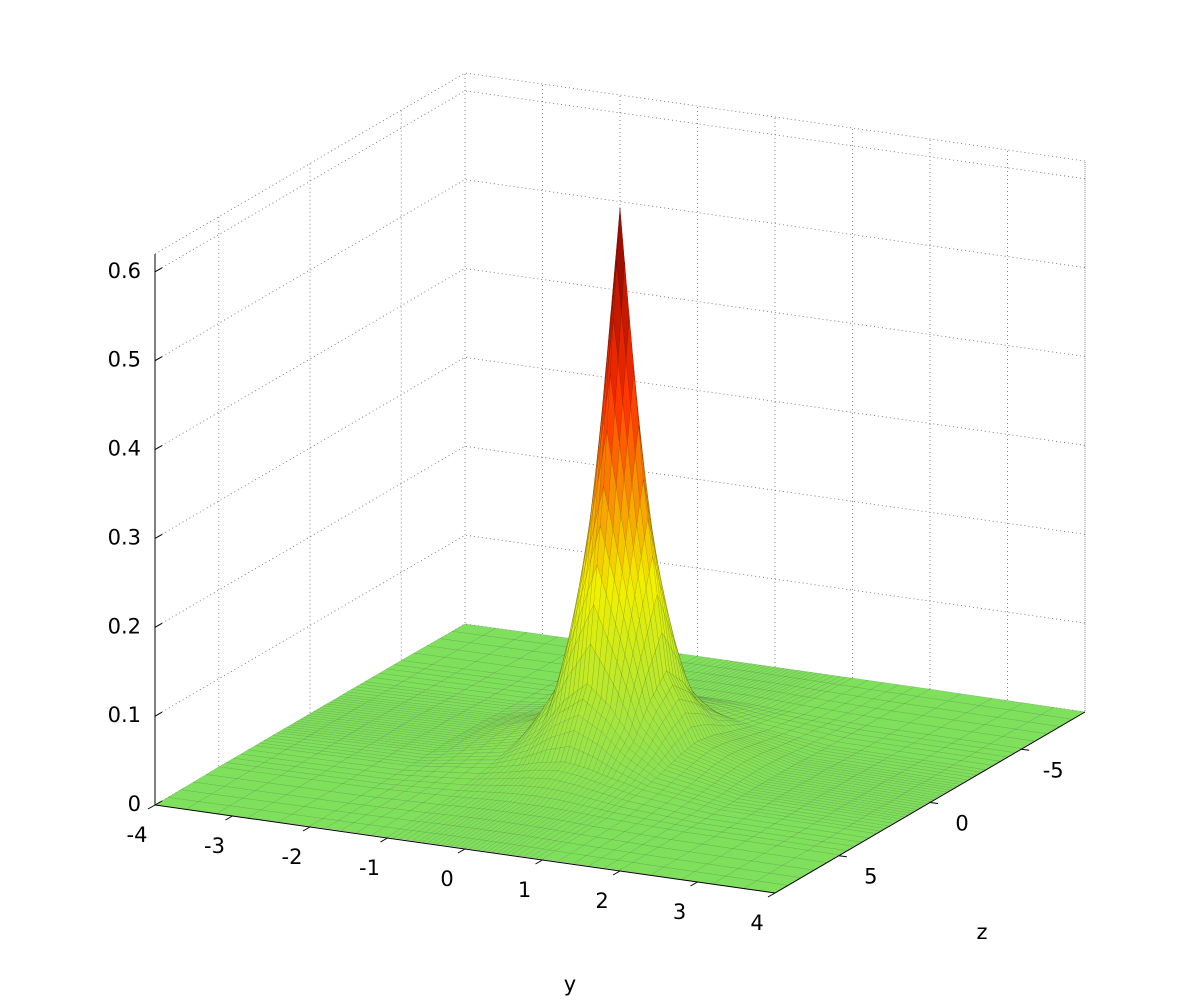  I want to click on x-tick-label: -4, so click(137, 835).